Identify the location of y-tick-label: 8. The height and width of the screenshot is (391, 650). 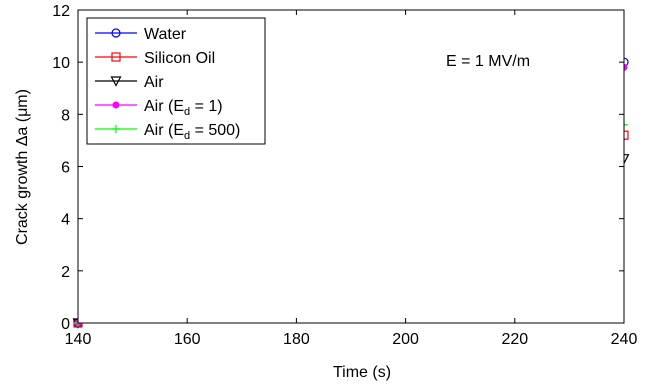
(65, 115).